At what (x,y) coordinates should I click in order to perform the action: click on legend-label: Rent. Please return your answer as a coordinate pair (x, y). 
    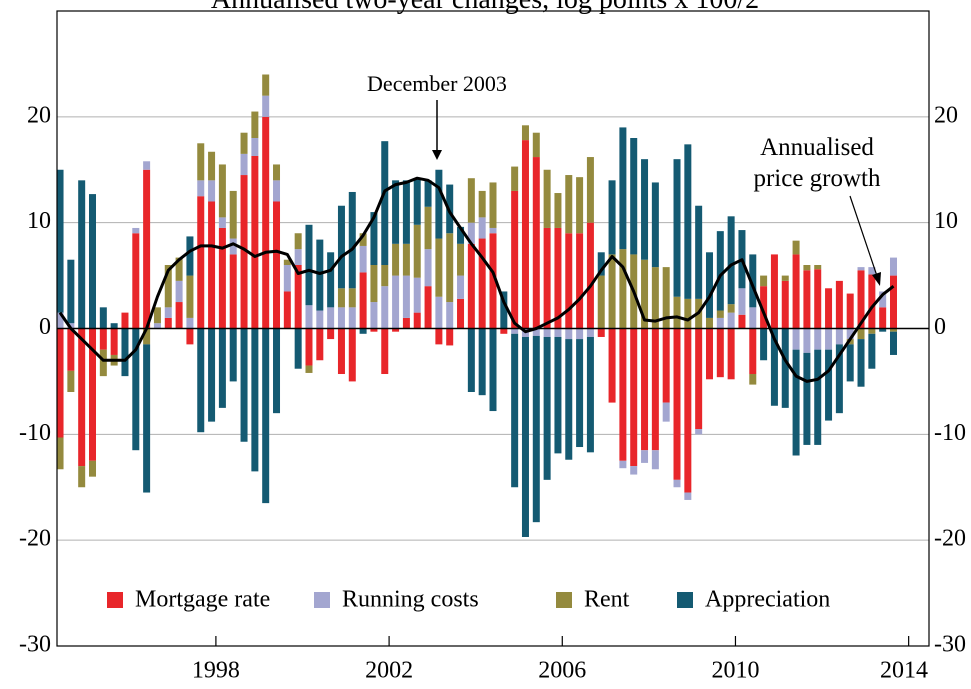
    Looking at the image, I should click on (607, 600).